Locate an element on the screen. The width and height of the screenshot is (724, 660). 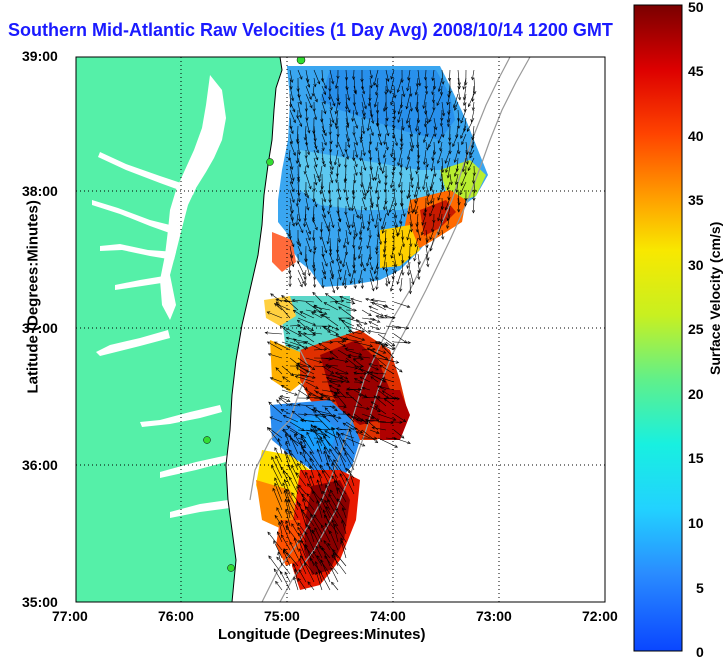
x-tick-label: 74:00 is located at coordinates (388, 616).